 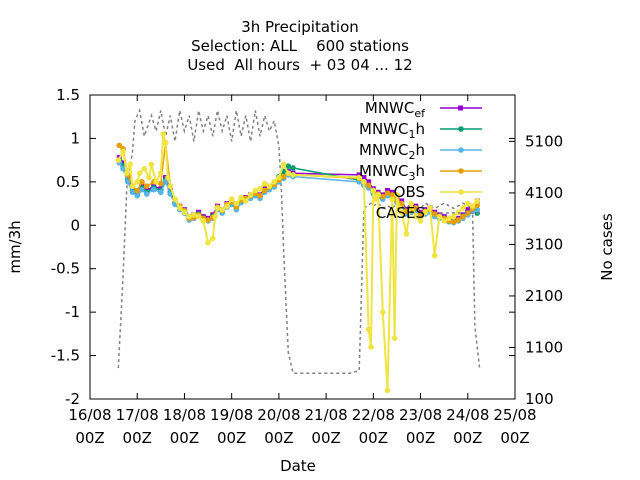 What do you see at coordinates (392, 130) in the screenshot?
I see `legend-label: MNWC1h` at bounding box center [392, 130].